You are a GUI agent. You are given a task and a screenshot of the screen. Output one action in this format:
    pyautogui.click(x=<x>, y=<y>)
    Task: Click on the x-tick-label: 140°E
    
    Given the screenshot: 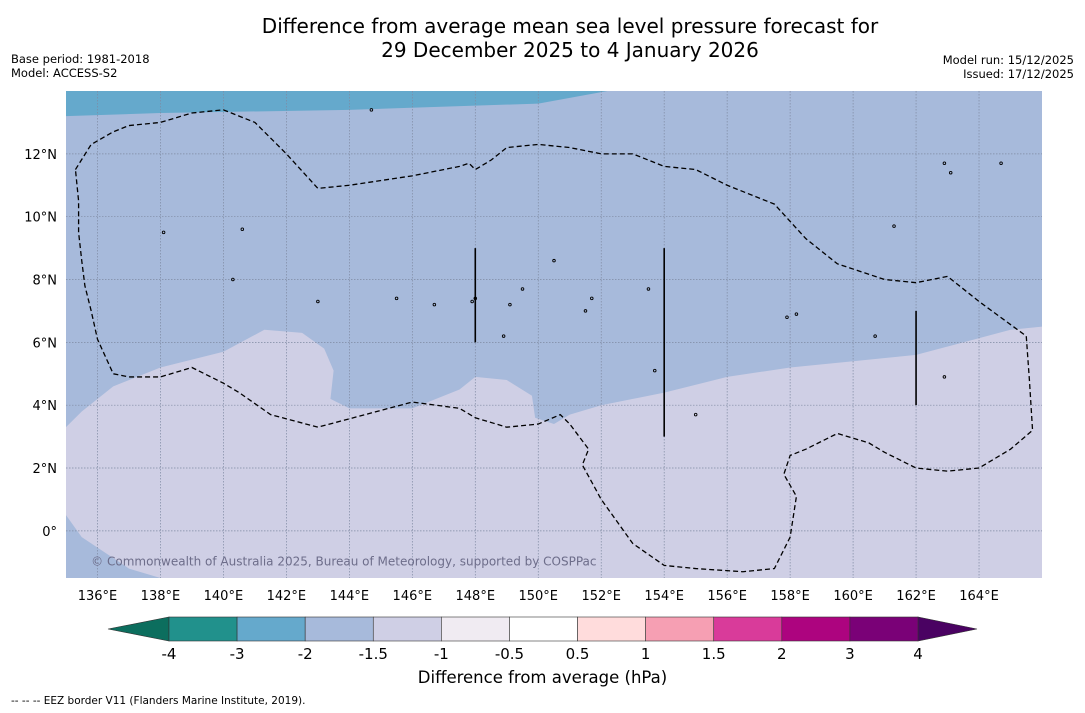 What is the action you would take?
    pyautogui.click(x=224, y=596)
    